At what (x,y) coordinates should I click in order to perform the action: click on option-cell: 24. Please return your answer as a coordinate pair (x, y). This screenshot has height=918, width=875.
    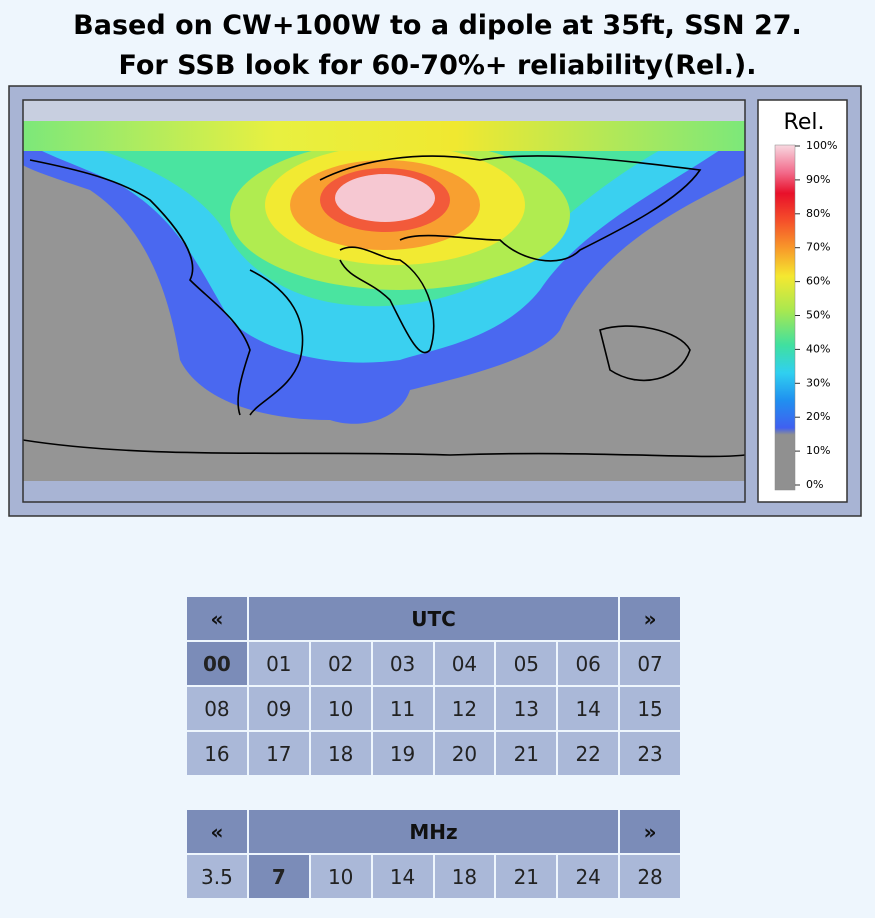
    Looking at the image, I should click on (589, 877).